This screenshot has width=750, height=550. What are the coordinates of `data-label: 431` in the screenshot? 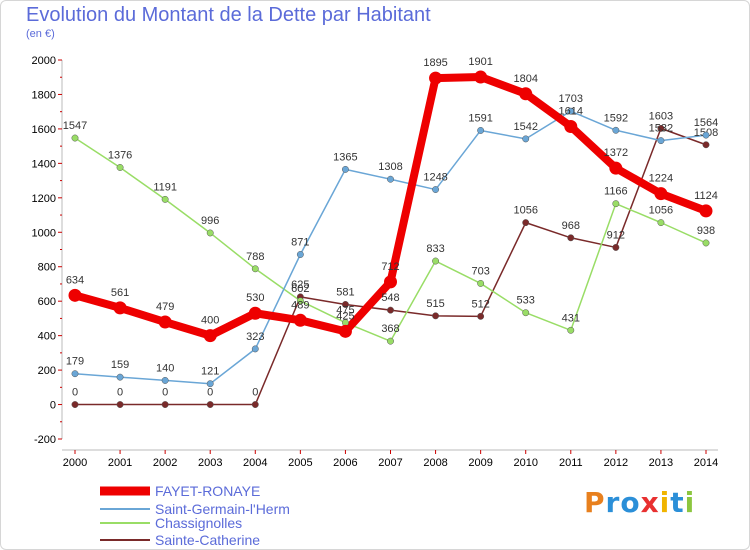 It's located at (571, 318).